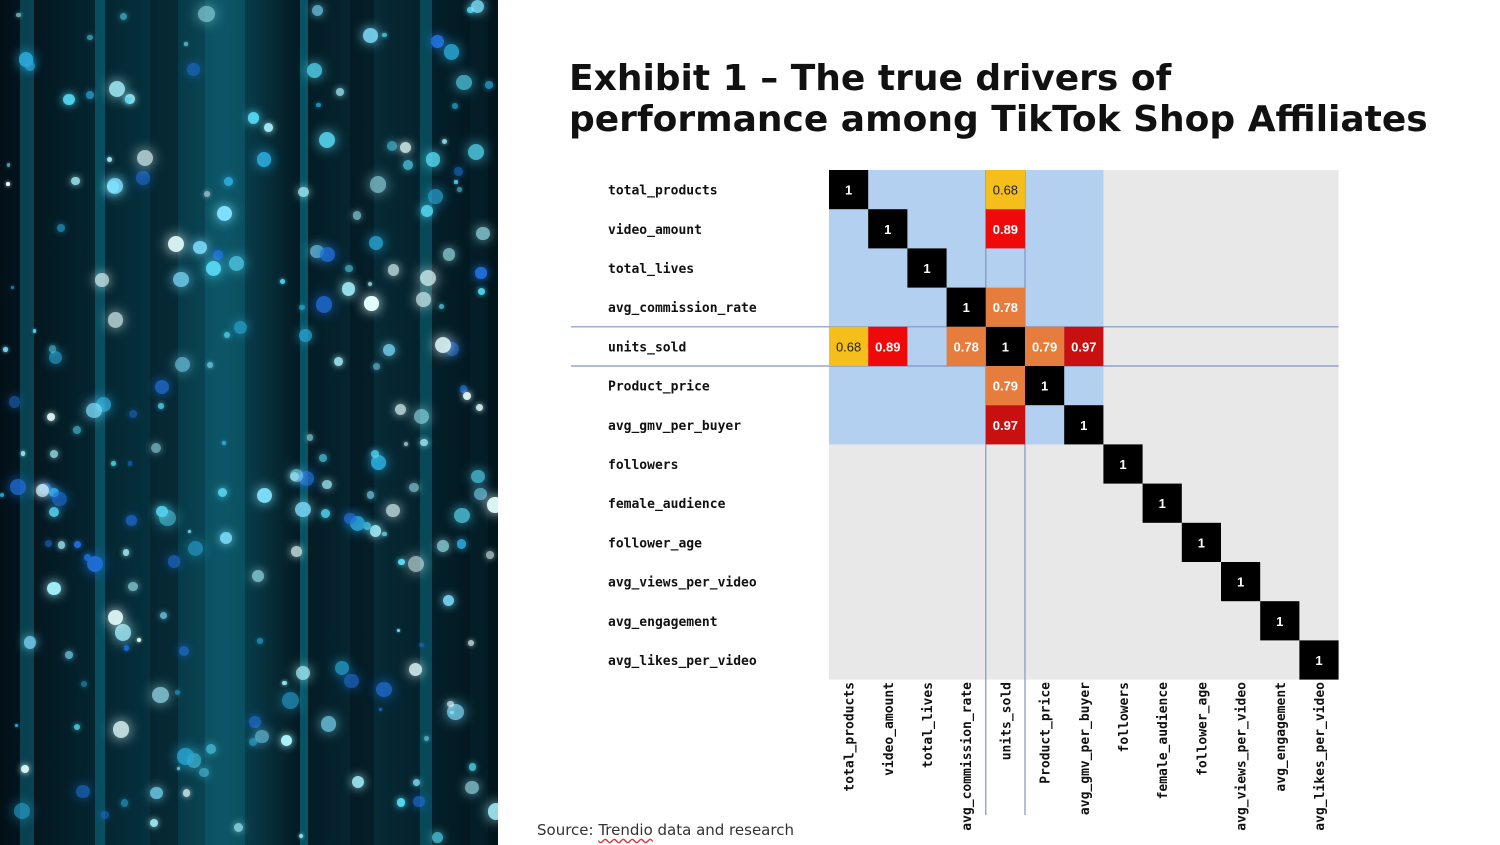 The width and height of the screenshot is (1500, 845). What do you see at coordinates (655, 230) in the screenshot?
I see `row-label-video-amount: video_amount` at bounding box center [655, 230].